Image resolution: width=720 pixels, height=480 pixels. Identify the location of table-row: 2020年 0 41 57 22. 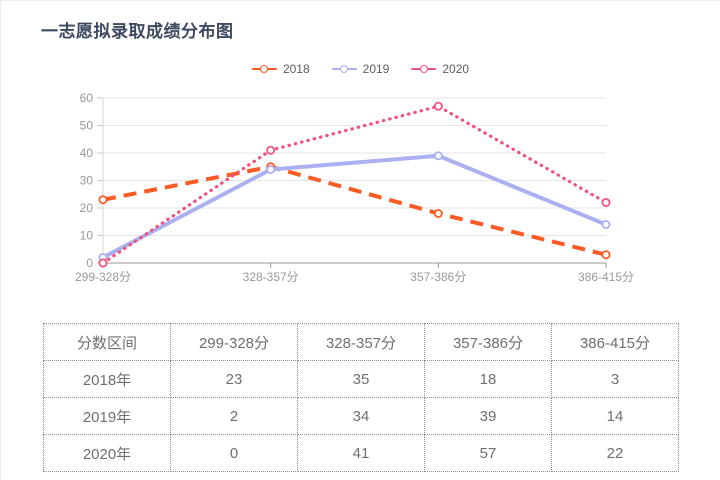
(361, 453).